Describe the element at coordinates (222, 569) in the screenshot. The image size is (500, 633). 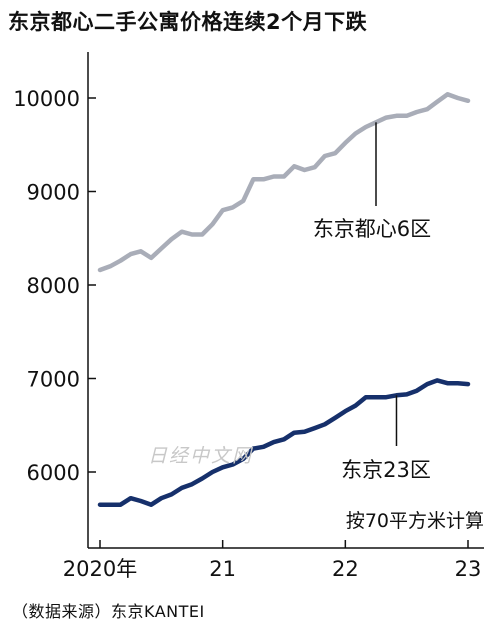
I see `x-tick-label: 21` at that location.